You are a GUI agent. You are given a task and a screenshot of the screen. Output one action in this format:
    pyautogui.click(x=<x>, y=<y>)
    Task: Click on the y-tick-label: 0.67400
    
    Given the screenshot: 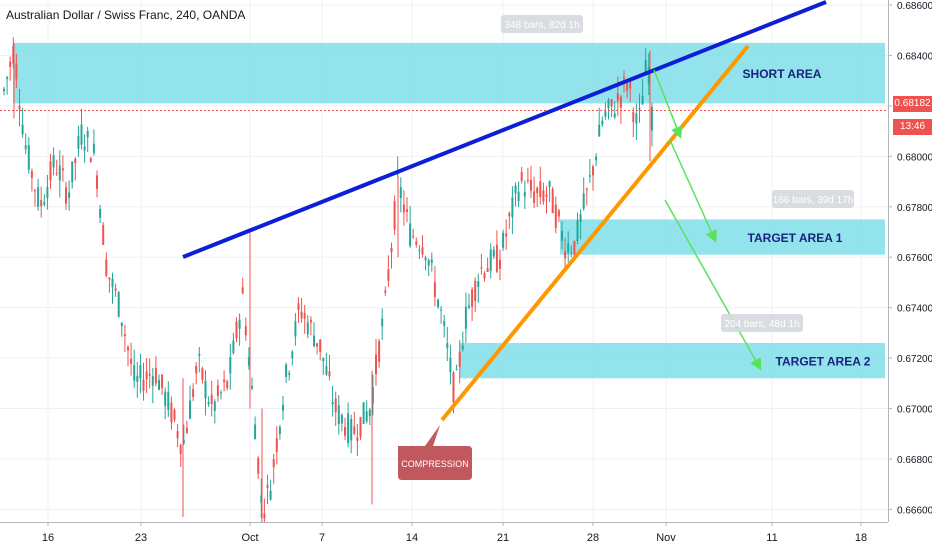 What is the action you would take?
    pyautogui.click(x=914, y=309)
    